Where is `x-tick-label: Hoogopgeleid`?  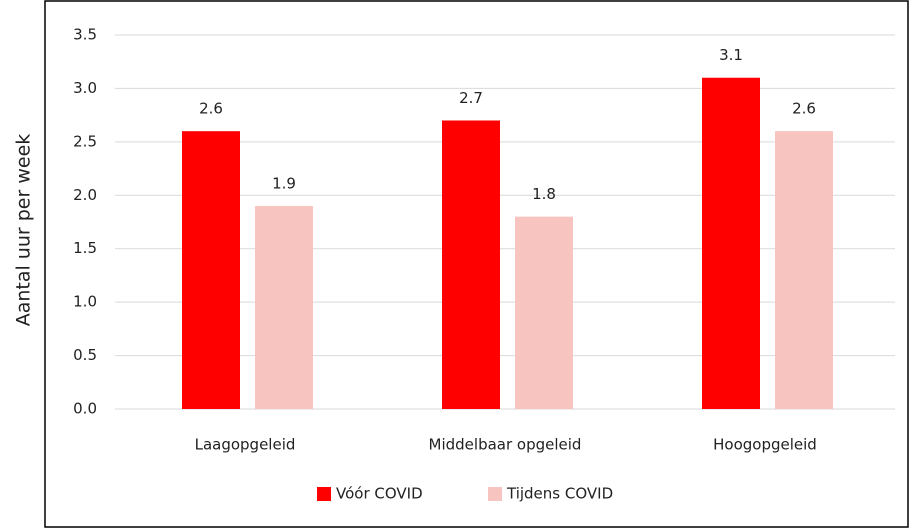
x-tick-label: Hoogopgeleid is located at coordinates (765, 445).